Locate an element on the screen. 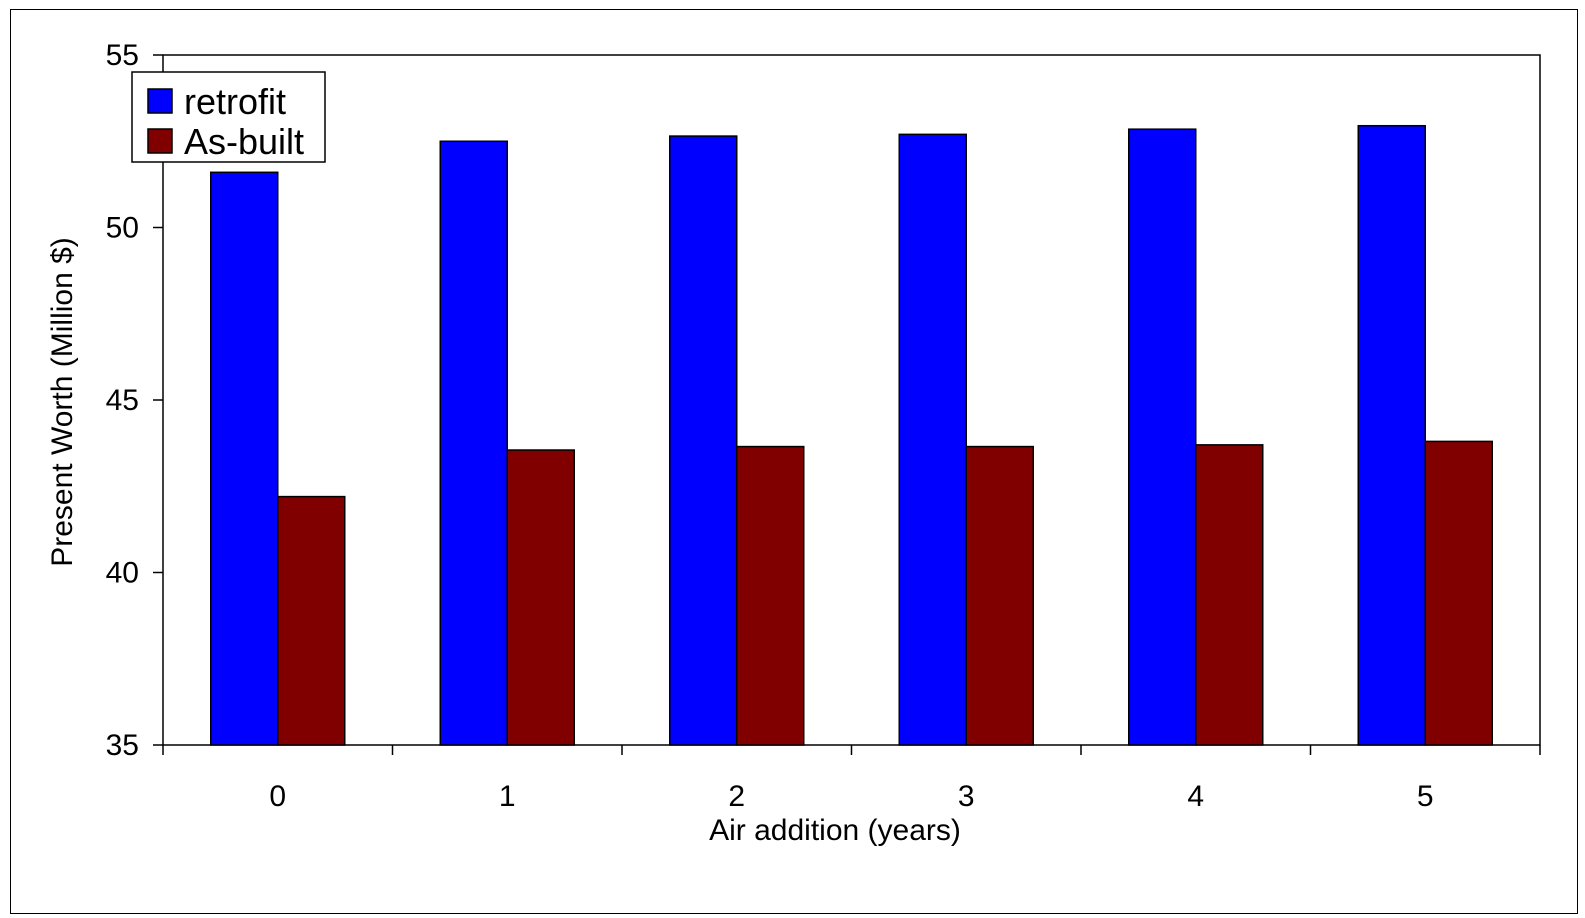 The height and width of the screenshot is (918, 1585). y-tick-label: 45 is located at coordinates (122, 400).